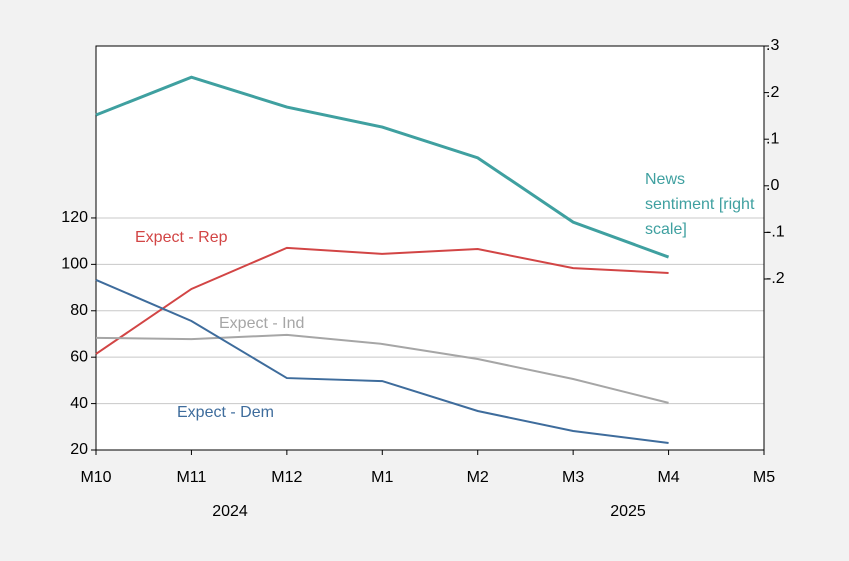 This screenshot has height=561, width=849. Describe the element at coordinates (772, 45) in the screenshot. I see `y2-tick-label: .3` at that location.